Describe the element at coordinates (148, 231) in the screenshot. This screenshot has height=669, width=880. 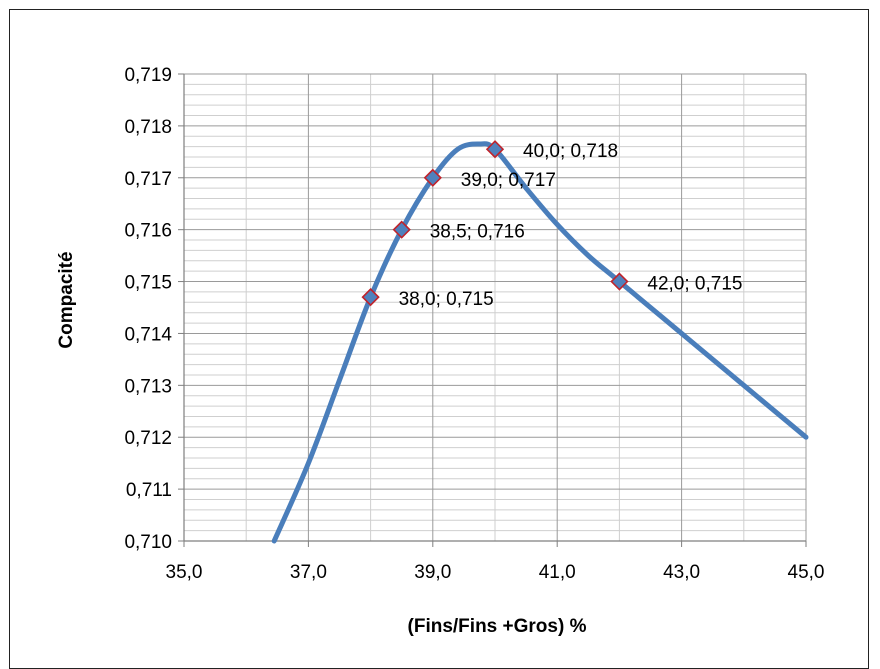
I see `y-tick-label: 0,716` at that location.